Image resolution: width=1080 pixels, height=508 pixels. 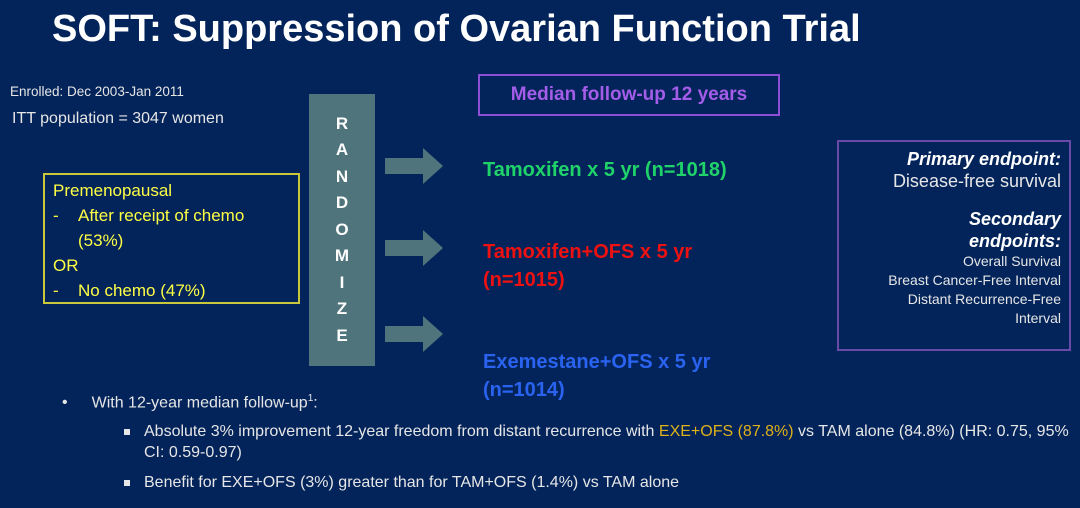 I want to click on secondary-endpoint: Distant Recurrence-Free, so click(x=984, y=299).